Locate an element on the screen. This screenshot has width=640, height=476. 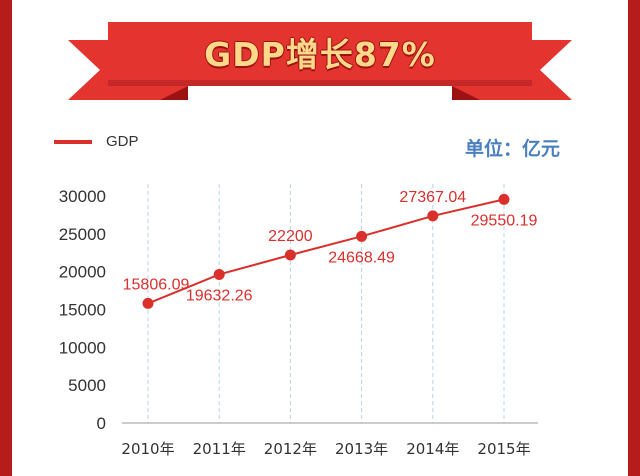
legend-swatch is located at coordinates (73, 141).